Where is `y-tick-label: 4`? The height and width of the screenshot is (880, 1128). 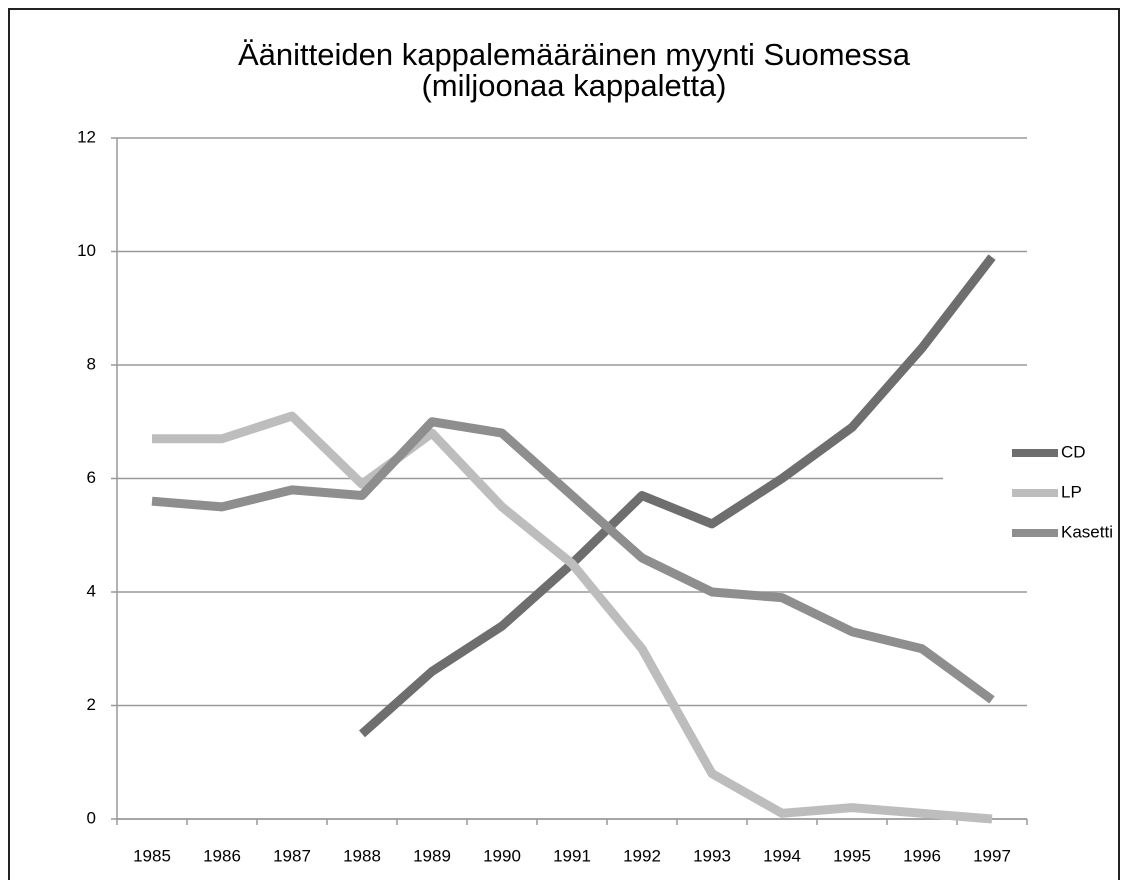
y-tick-label: 4 is located at coordinates (91, 590).